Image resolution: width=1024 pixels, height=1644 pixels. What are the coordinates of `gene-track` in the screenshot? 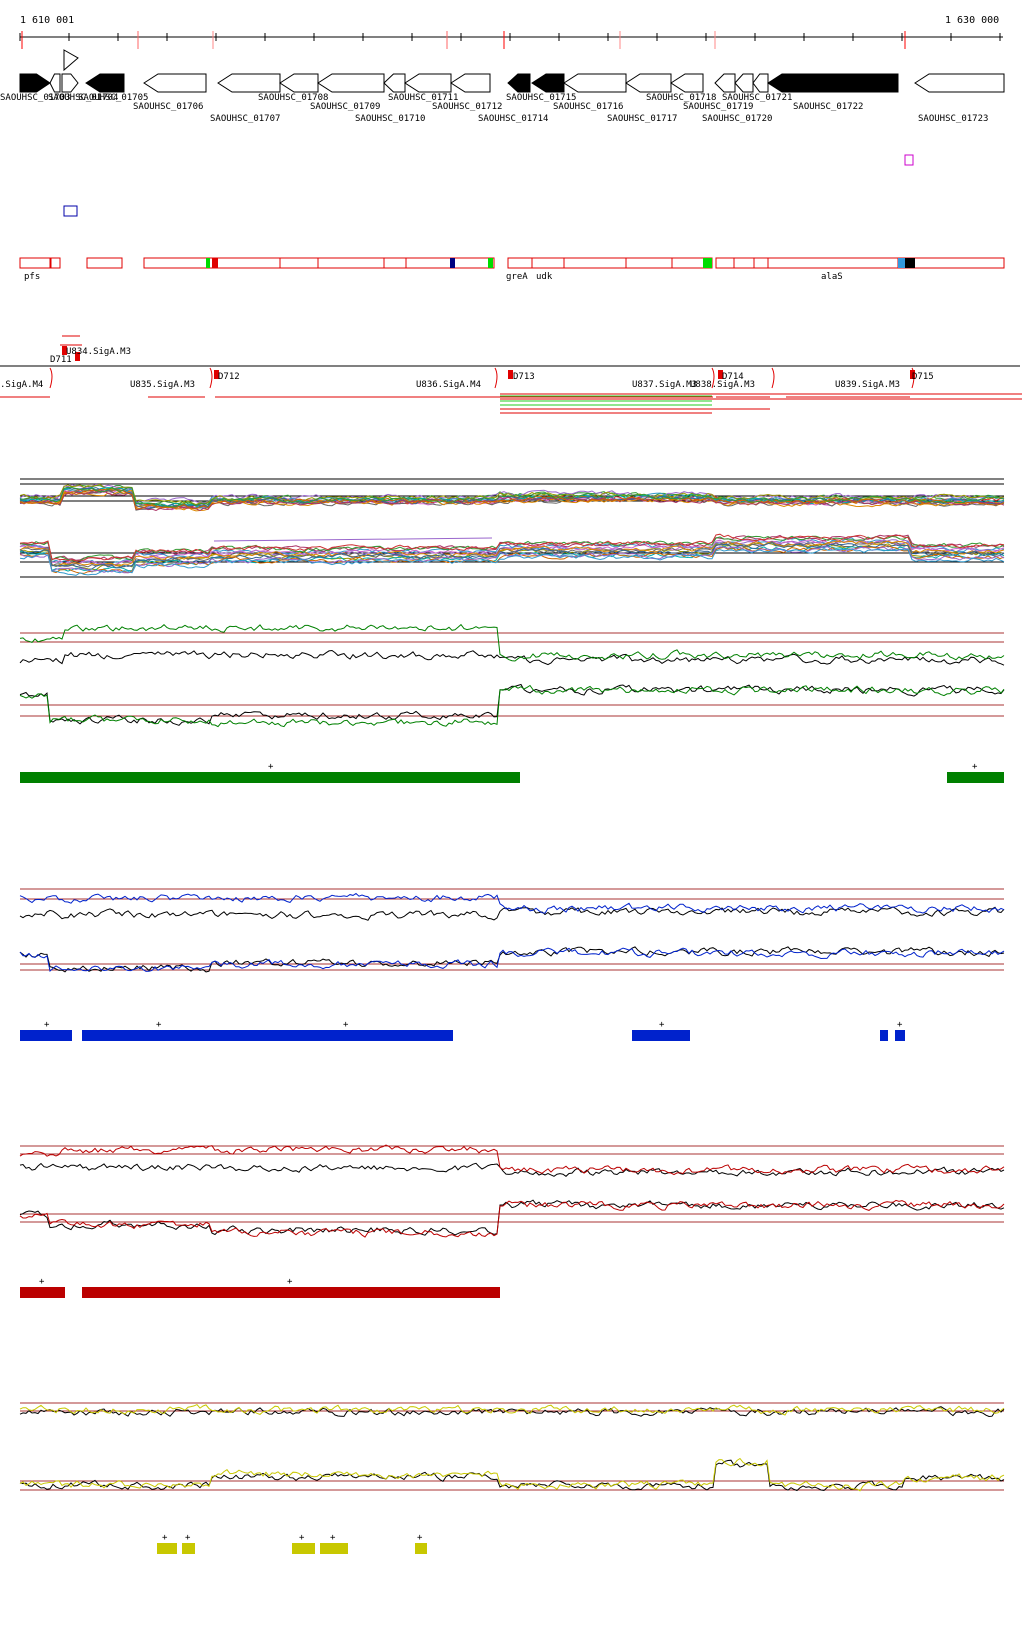 It's located at (512, 71).